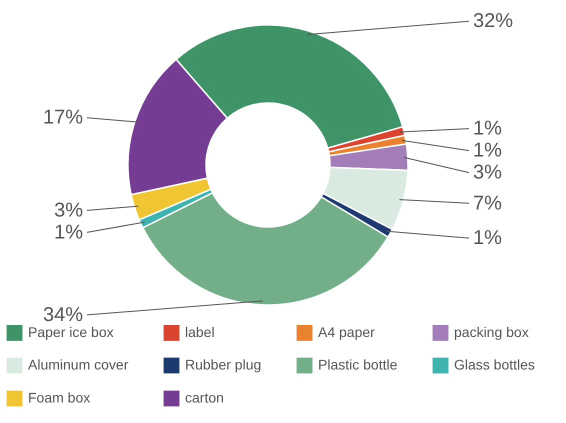  Describe the element at coordinates (347, 332) in the screenshot. I see `legend-label: A4 paper` at that location.